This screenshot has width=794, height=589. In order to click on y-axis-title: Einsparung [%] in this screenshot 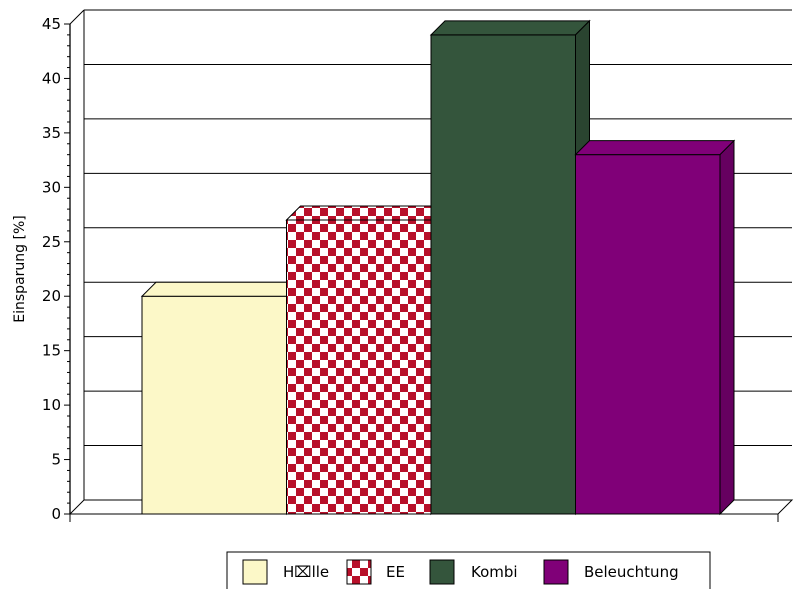, I will do `click(20, 268)`.